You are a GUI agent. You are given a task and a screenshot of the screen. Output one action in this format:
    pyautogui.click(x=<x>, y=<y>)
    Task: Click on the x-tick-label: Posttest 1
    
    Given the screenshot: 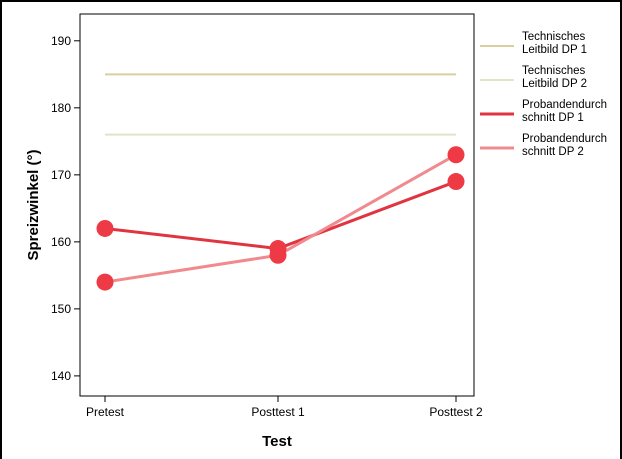 What is the action you would take?
    pyautogui.click(x=278, y=412)
    